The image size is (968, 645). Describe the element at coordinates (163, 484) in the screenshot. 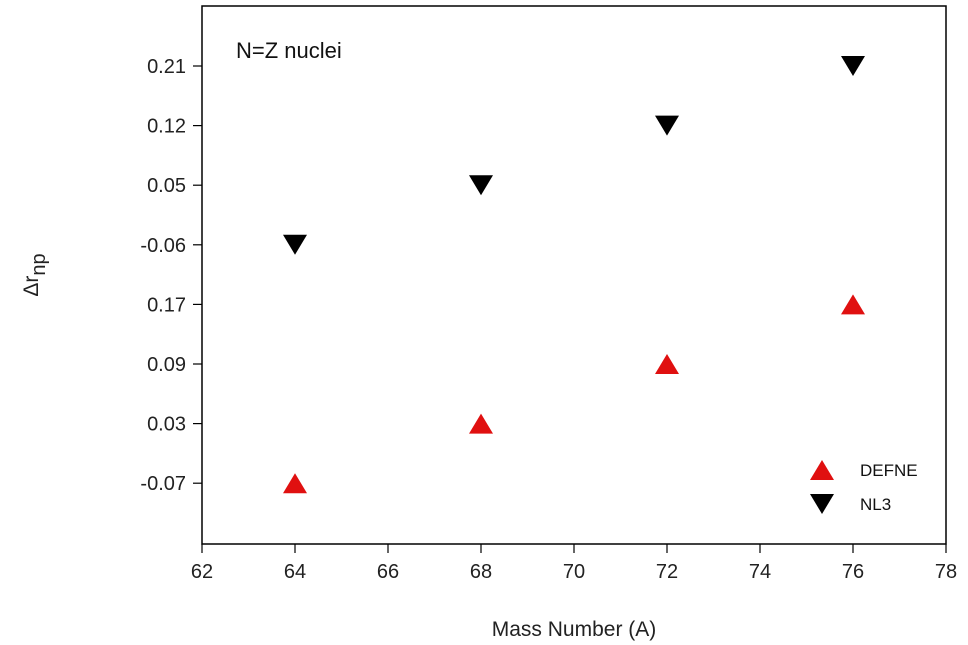

I see `y-tick-label: -0.07` at that location.